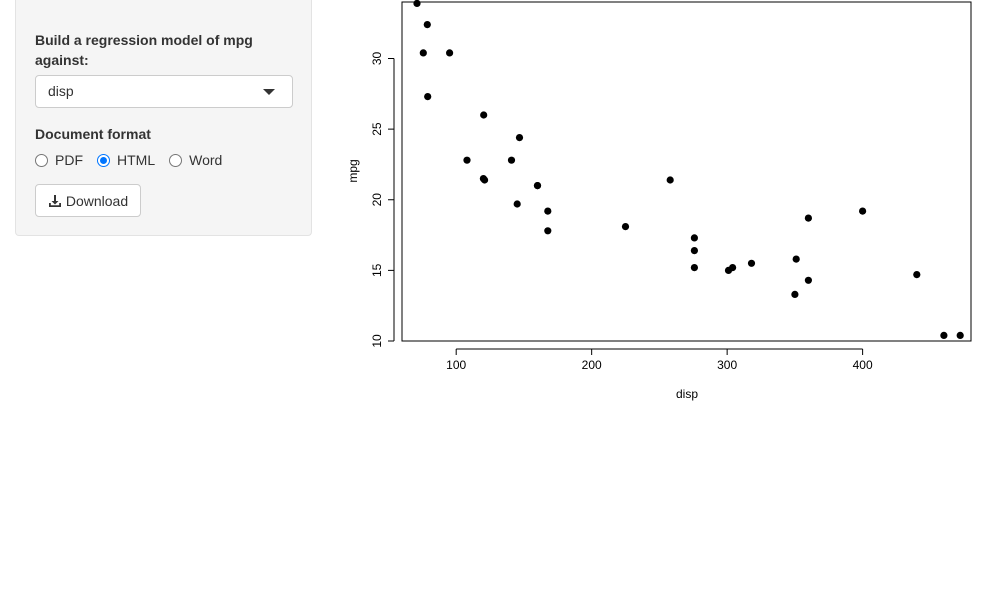  I want to click on download-button-label: Download, so click(97, 200).